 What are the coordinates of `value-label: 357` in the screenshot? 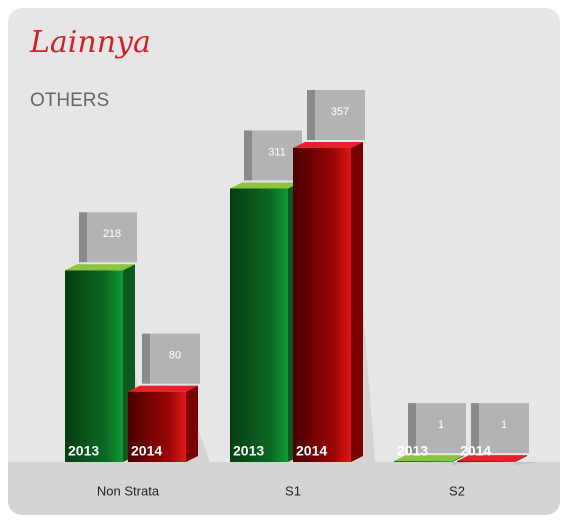 It's located at (340, 112).